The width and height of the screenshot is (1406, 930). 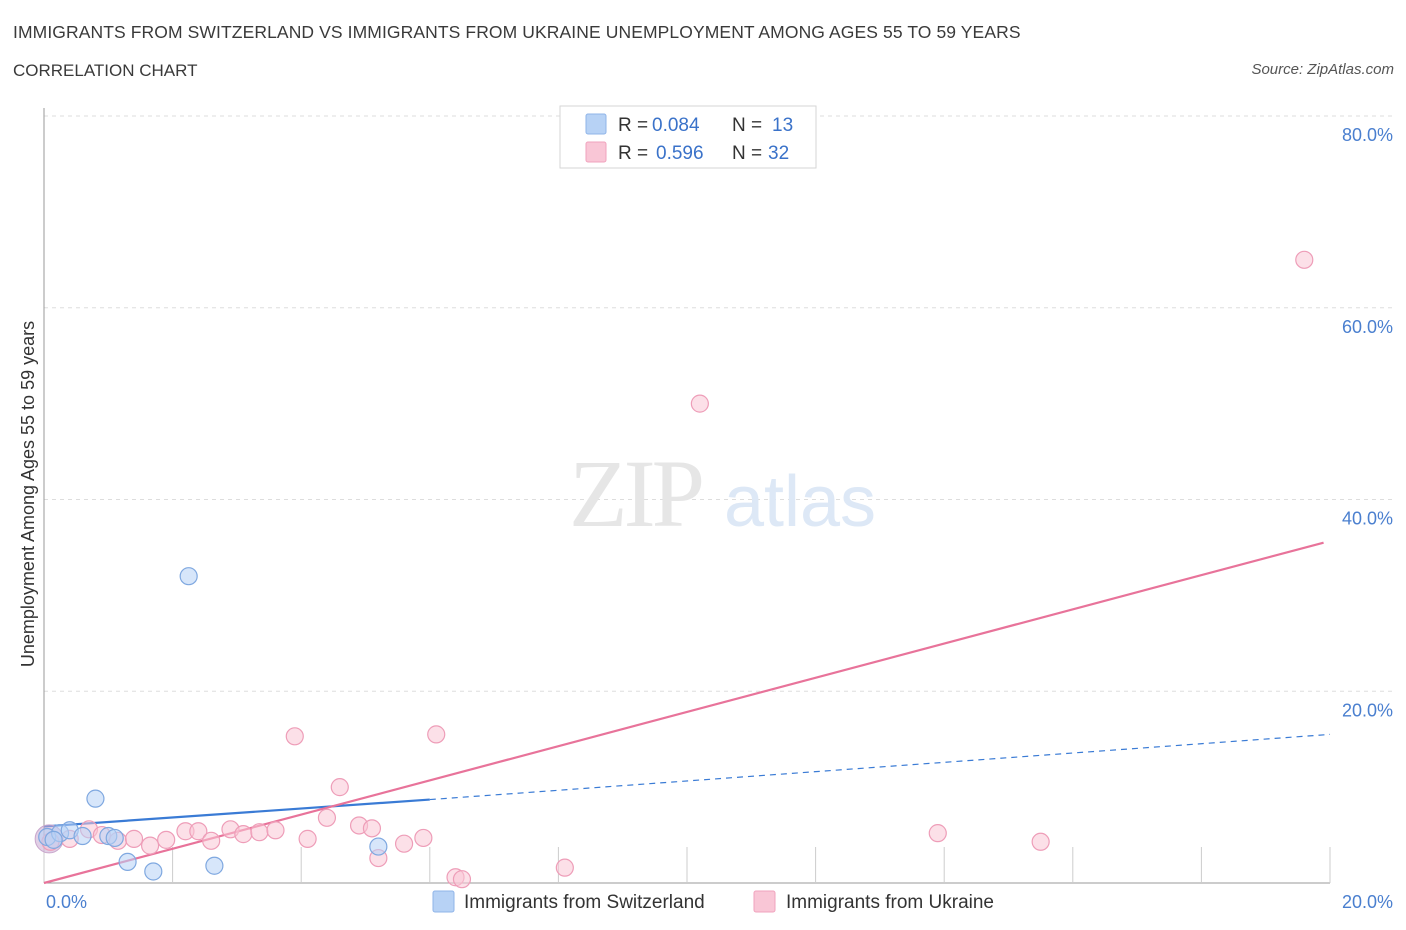 What do you see at coordinates (1367, 902) in the screenshot?
I see `x-tick-label-max: 20.0%` at bounding box center [1367, 902].